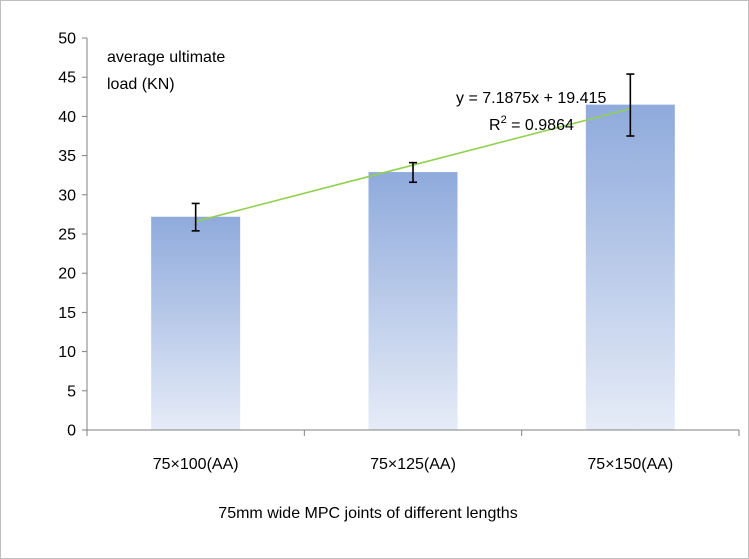 The image size is (749, 559). I want to click on y-tick-label: 35, so click(67, 156).